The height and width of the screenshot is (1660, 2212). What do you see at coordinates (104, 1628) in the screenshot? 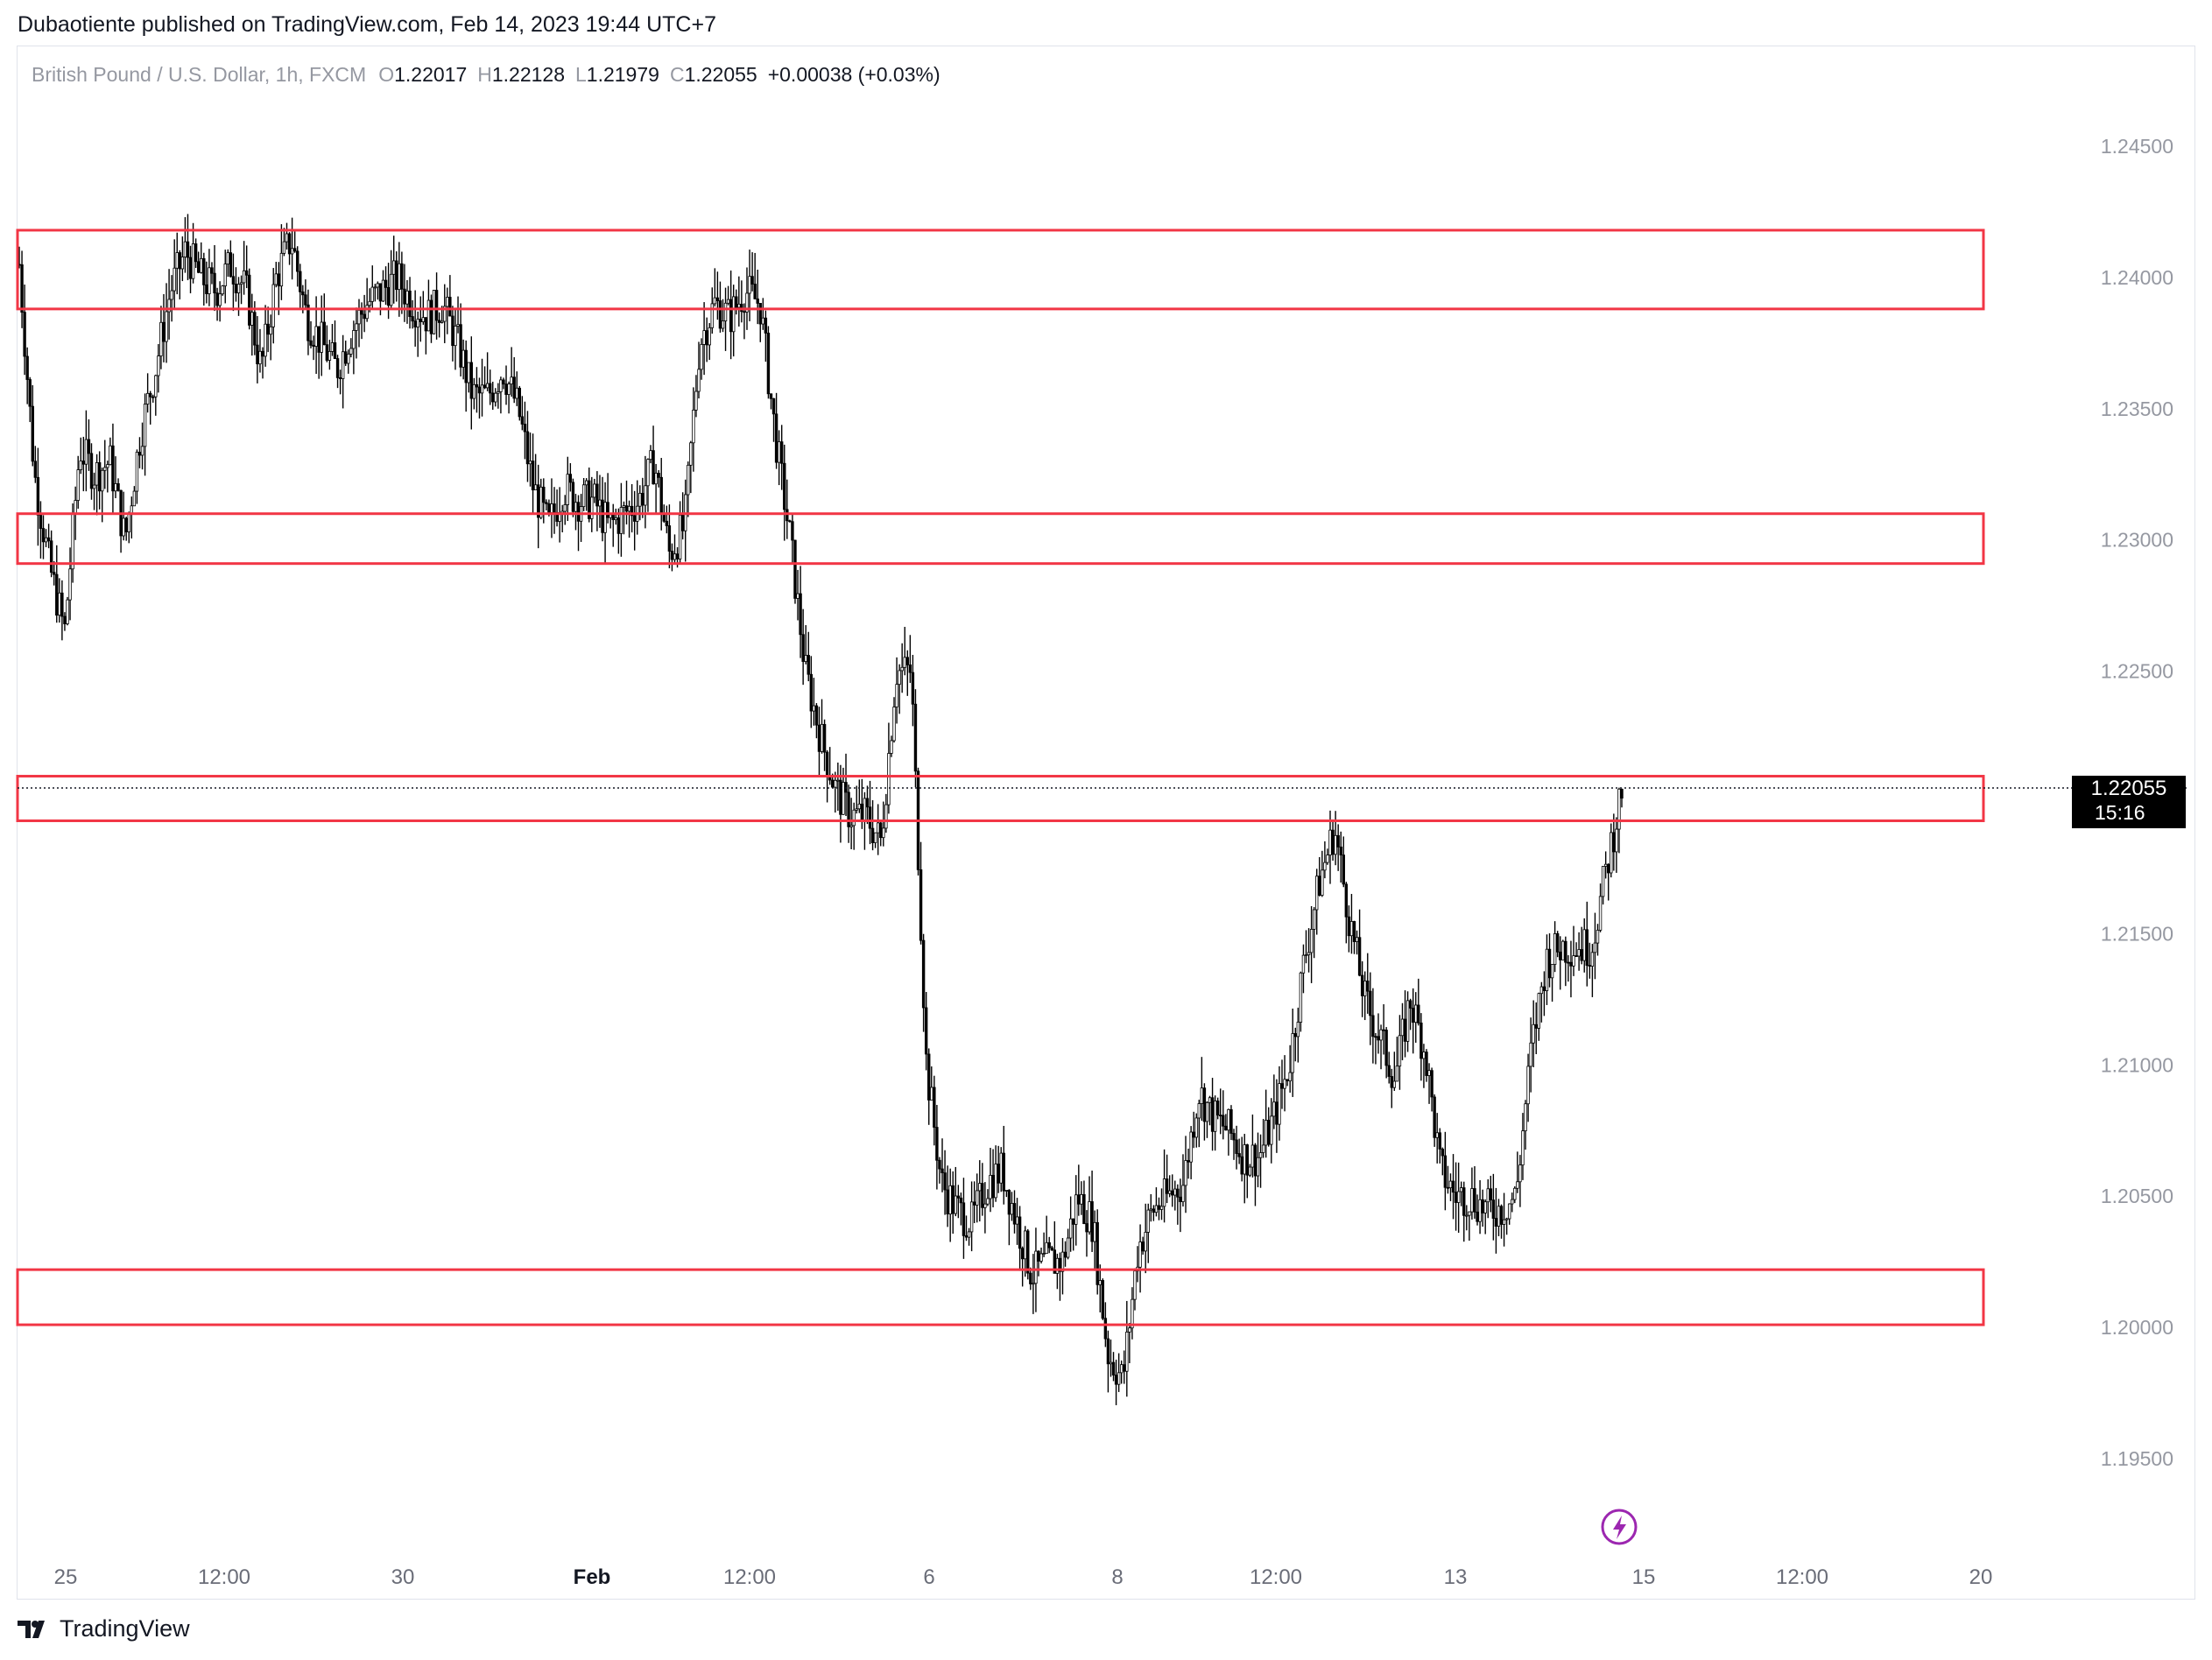
I see `tradingview-footer: TradingView` at bounding box center [104, 1628].